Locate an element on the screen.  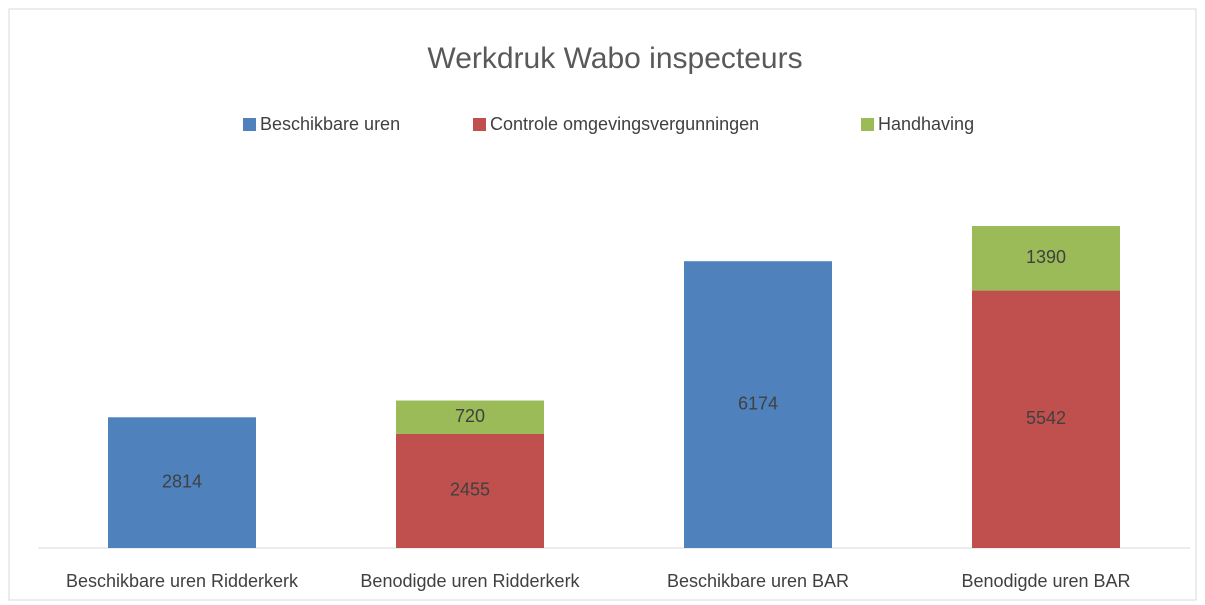
legend-label: Controle omgevingsvergunningen is located at coordinates (624, 124).